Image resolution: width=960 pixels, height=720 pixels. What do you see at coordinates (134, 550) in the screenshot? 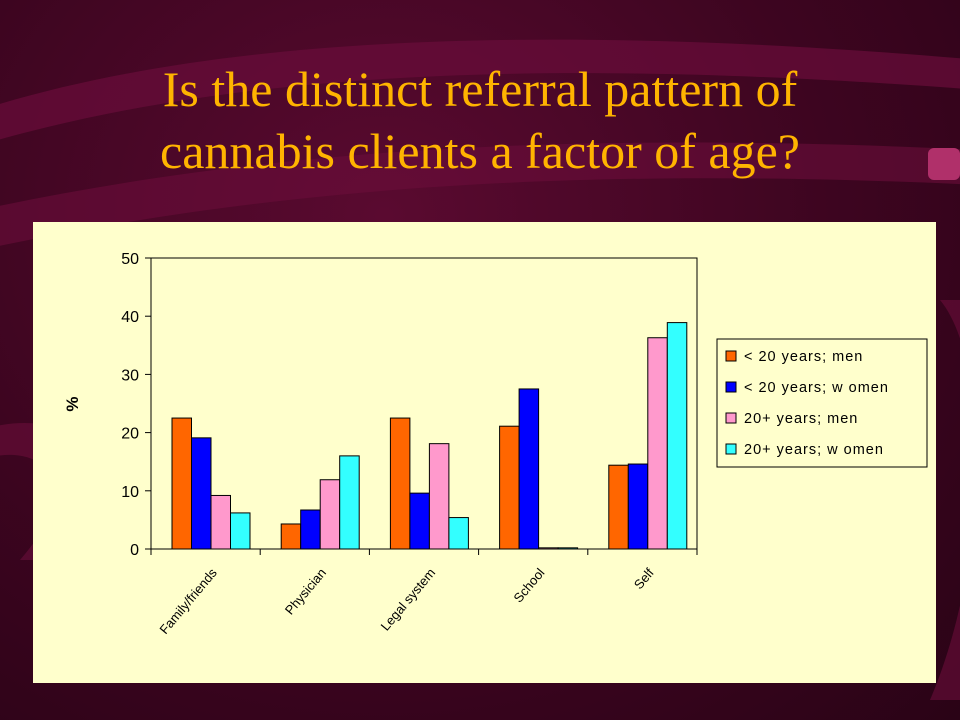
I see `y-tick-label: 0` at bounding box center [134, 550].